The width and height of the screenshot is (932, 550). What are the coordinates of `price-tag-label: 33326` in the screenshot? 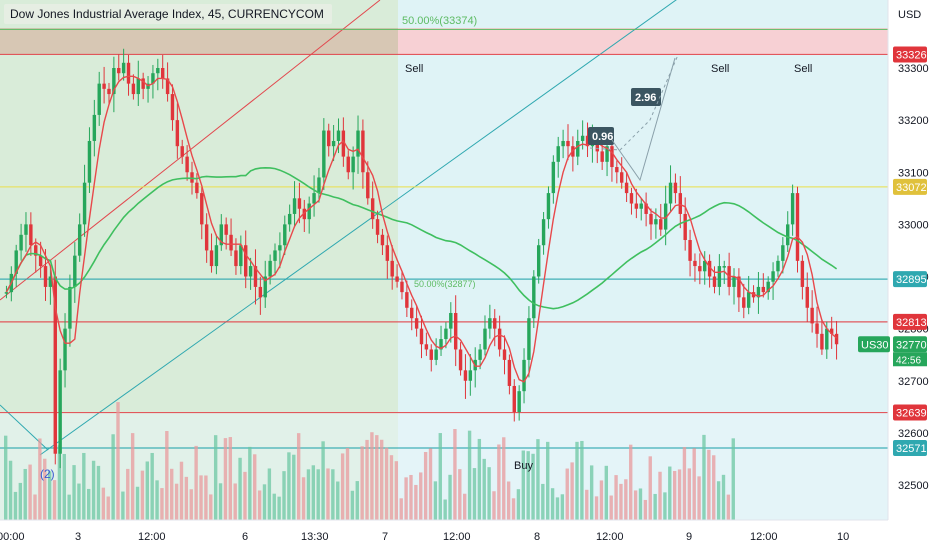 It's located at (911, 55).